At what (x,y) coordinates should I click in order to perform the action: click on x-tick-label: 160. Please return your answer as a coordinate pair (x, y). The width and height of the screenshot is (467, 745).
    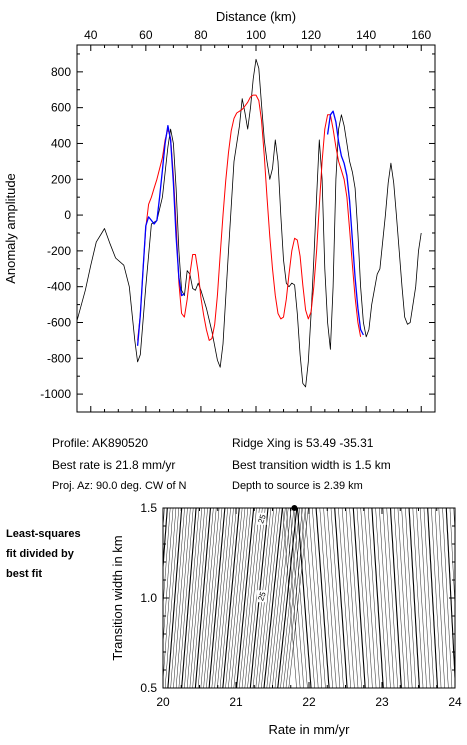
    Looking at the image, I should click on (421, 35).